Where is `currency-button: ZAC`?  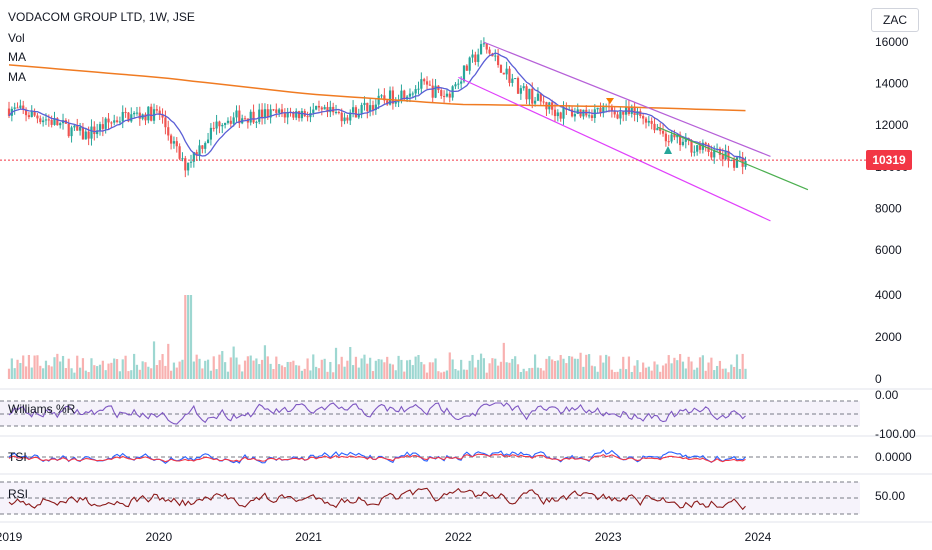 currency-button: ZAC is located at coordinates (895, 20).